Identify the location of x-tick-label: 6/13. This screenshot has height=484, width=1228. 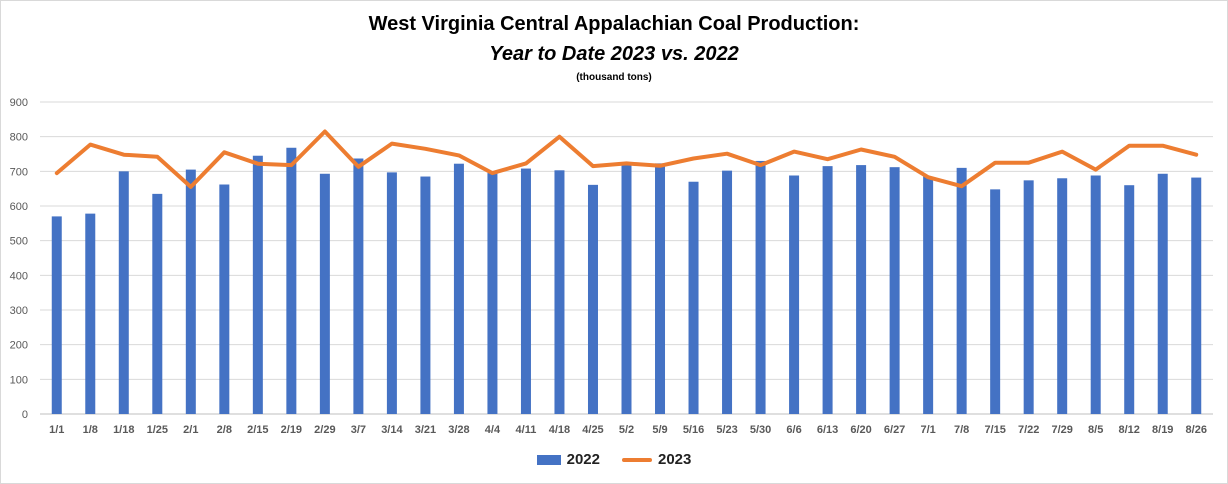
(827, 430).